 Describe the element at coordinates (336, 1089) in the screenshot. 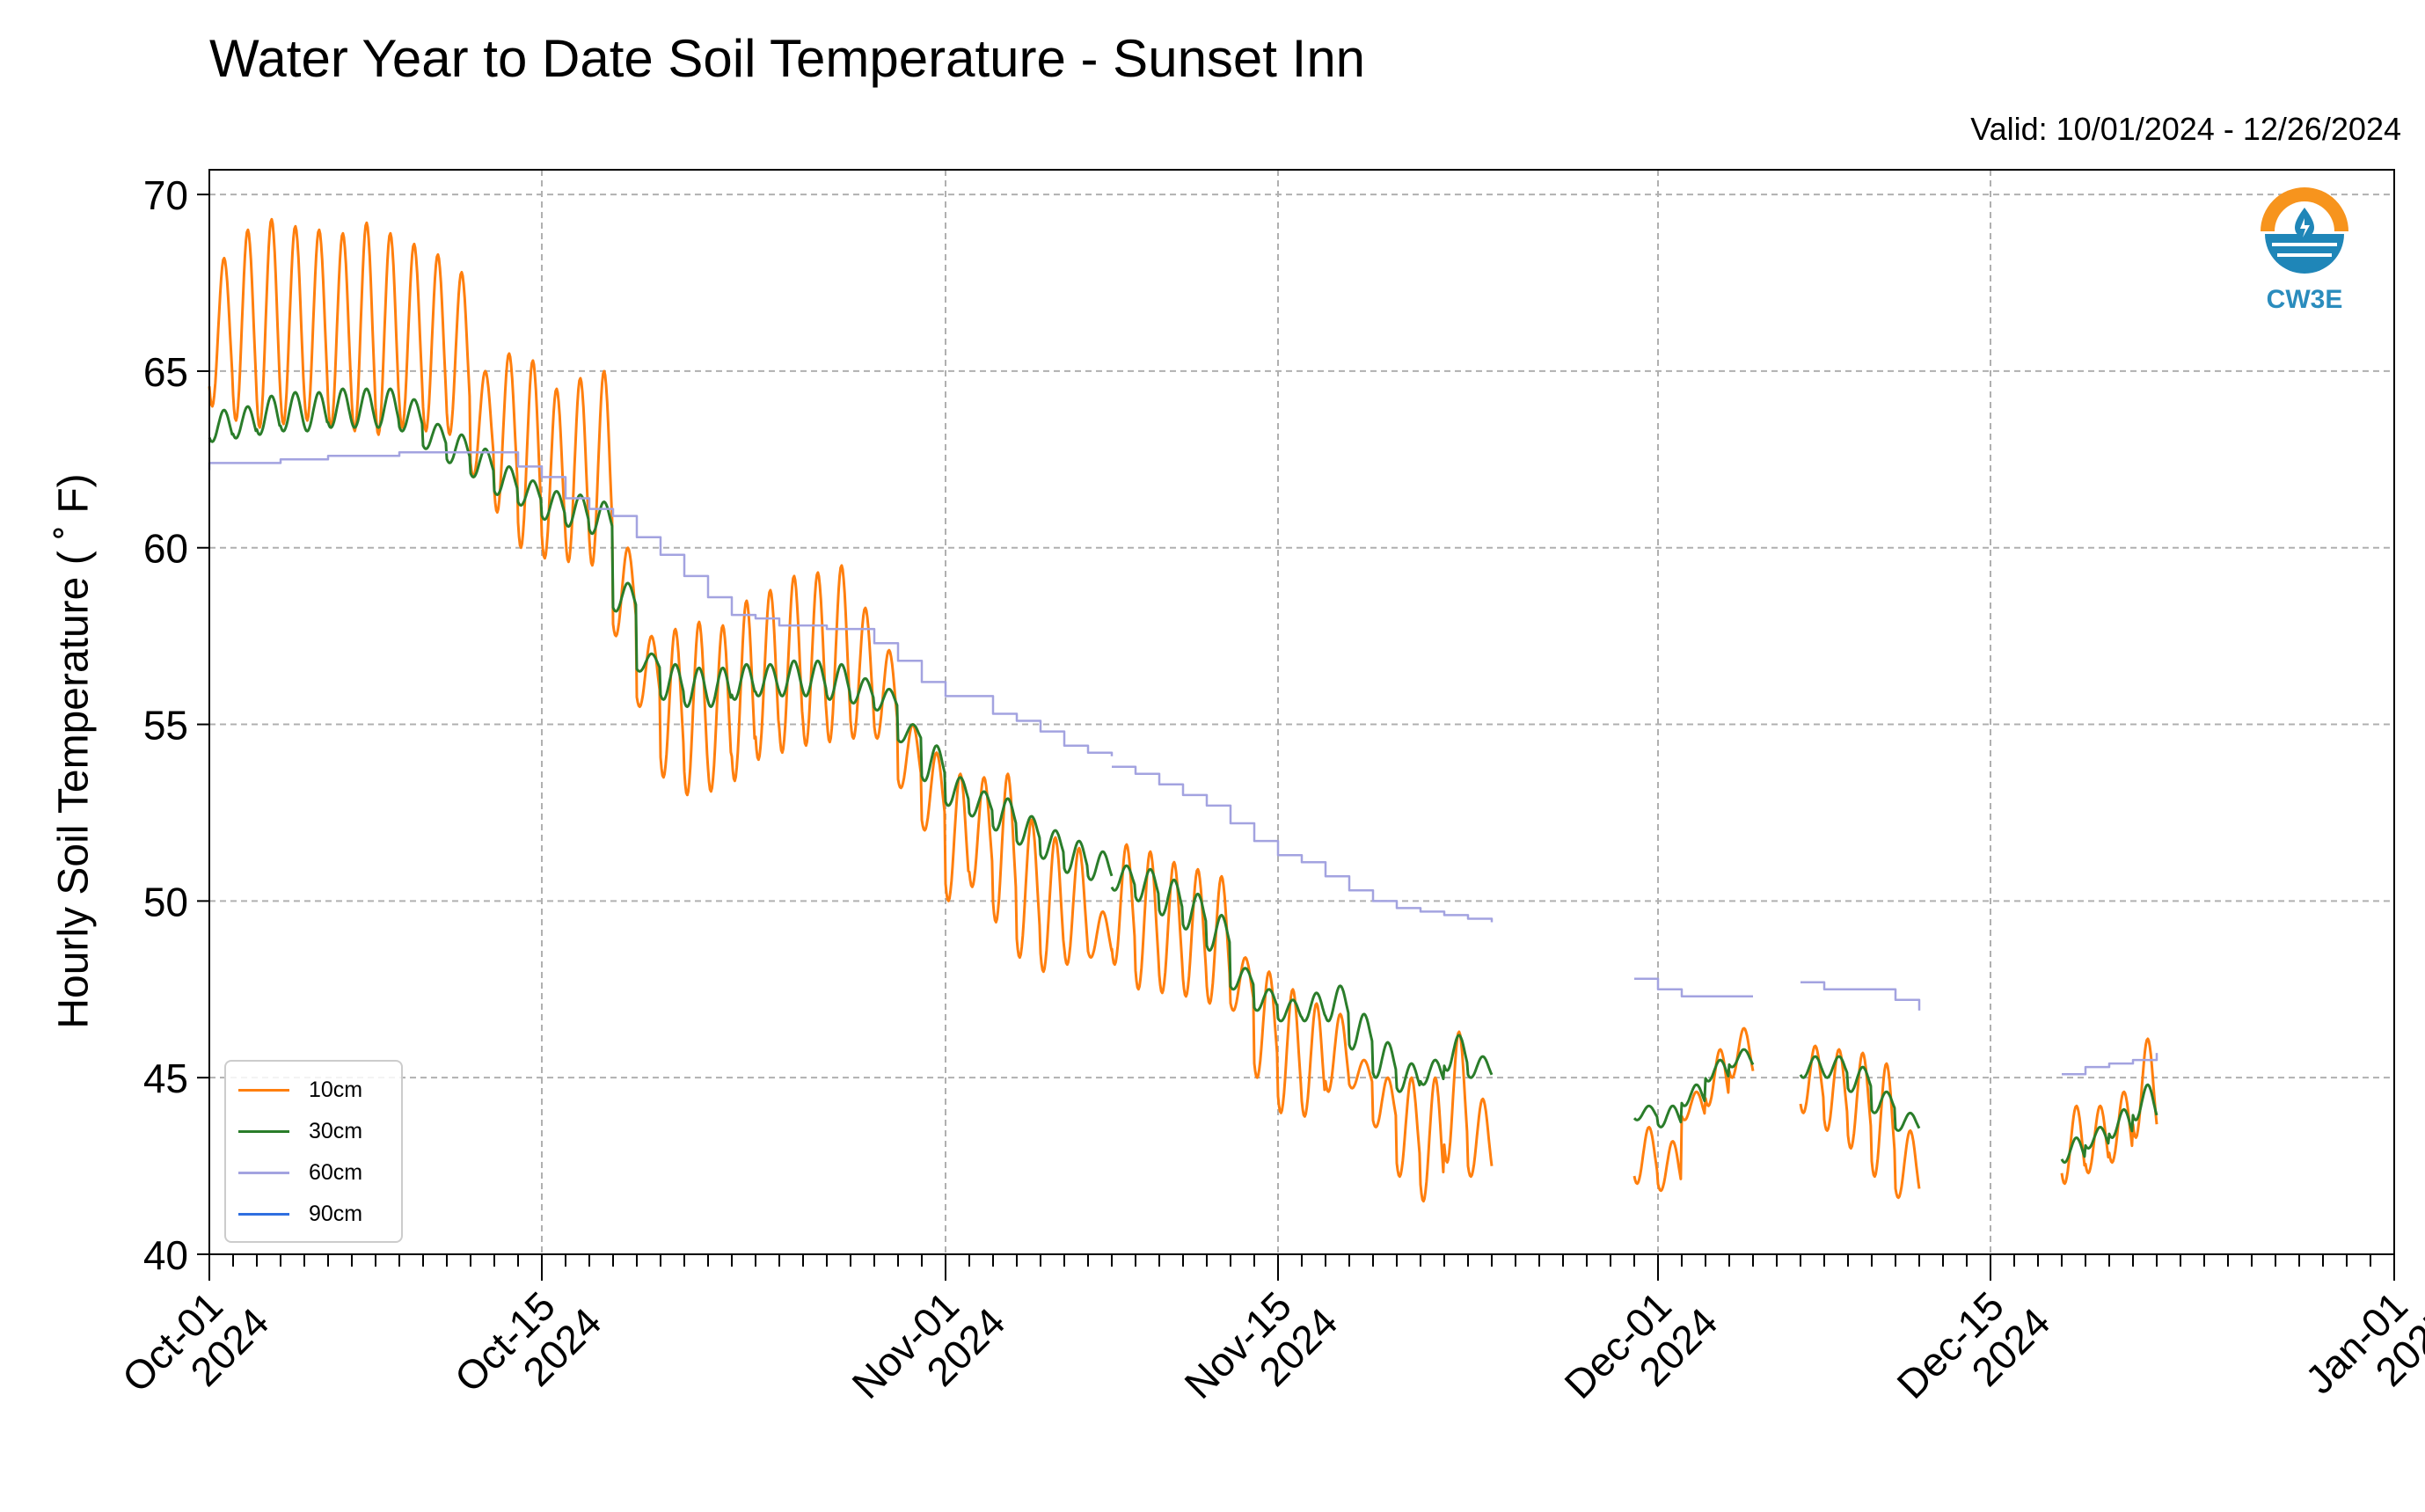

I see `legend-label-10cm: 10cm` at that location.